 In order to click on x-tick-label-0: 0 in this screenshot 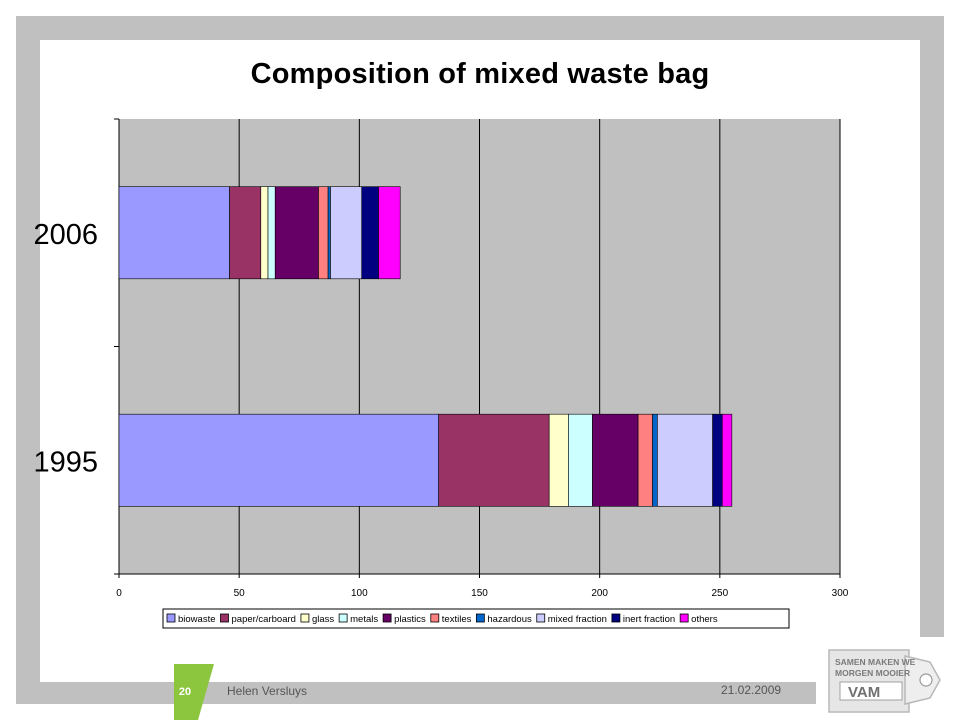, I will do `click(119, 593)`.